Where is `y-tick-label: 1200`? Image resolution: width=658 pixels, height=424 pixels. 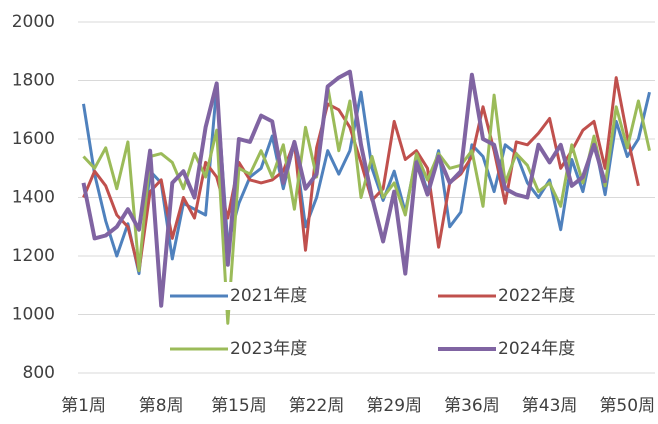 y-tick-label: 1200 is located at coordinates (33, 256).